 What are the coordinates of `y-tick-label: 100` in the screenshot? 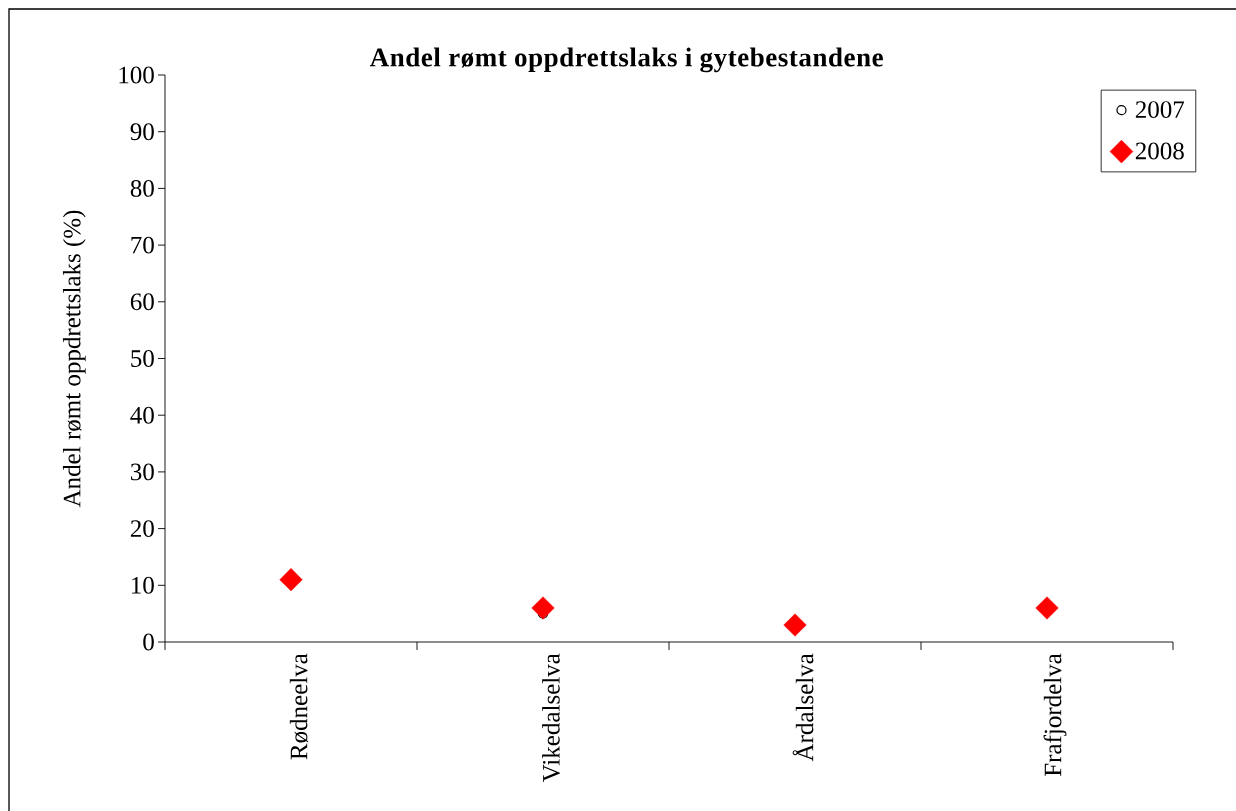 It's located at (136, 75).